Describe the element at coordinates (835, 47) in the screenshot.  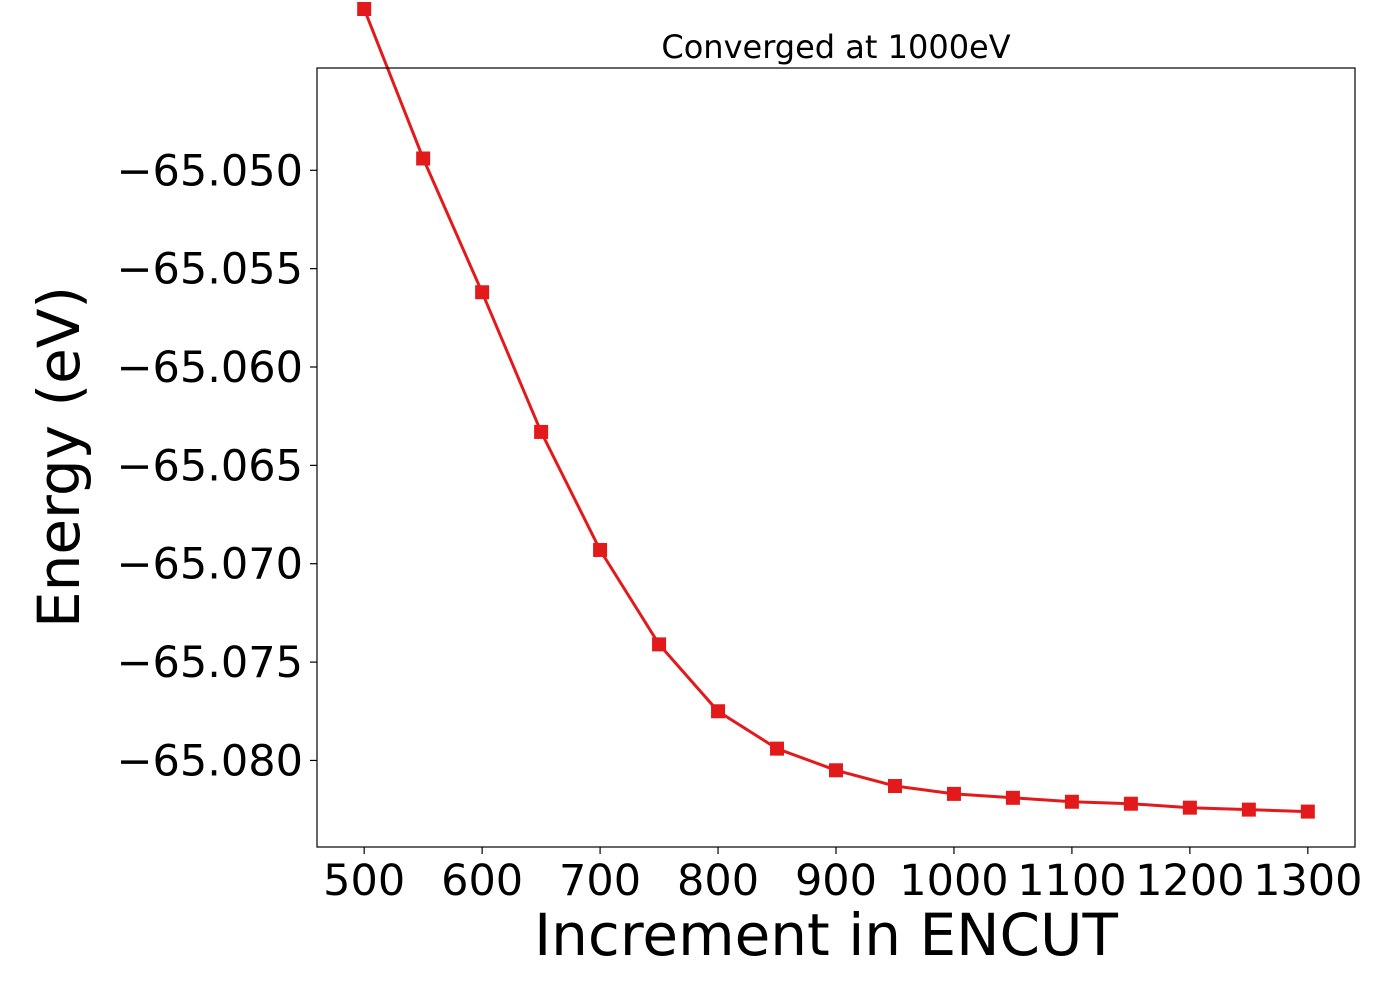
I see `chart-title: Converged at 1000eV` at that location.